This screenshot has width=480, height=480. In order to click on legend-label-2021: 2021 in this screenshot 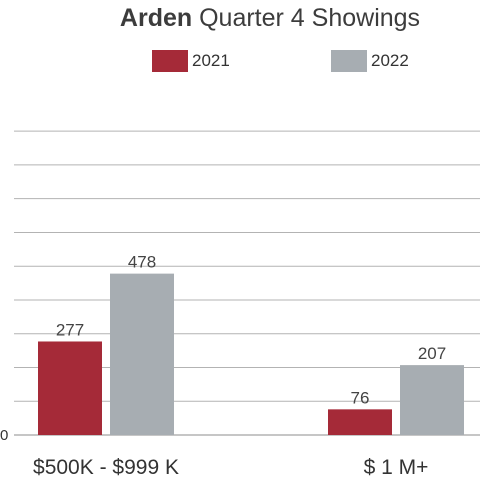, I will do `click(211, 60)`.